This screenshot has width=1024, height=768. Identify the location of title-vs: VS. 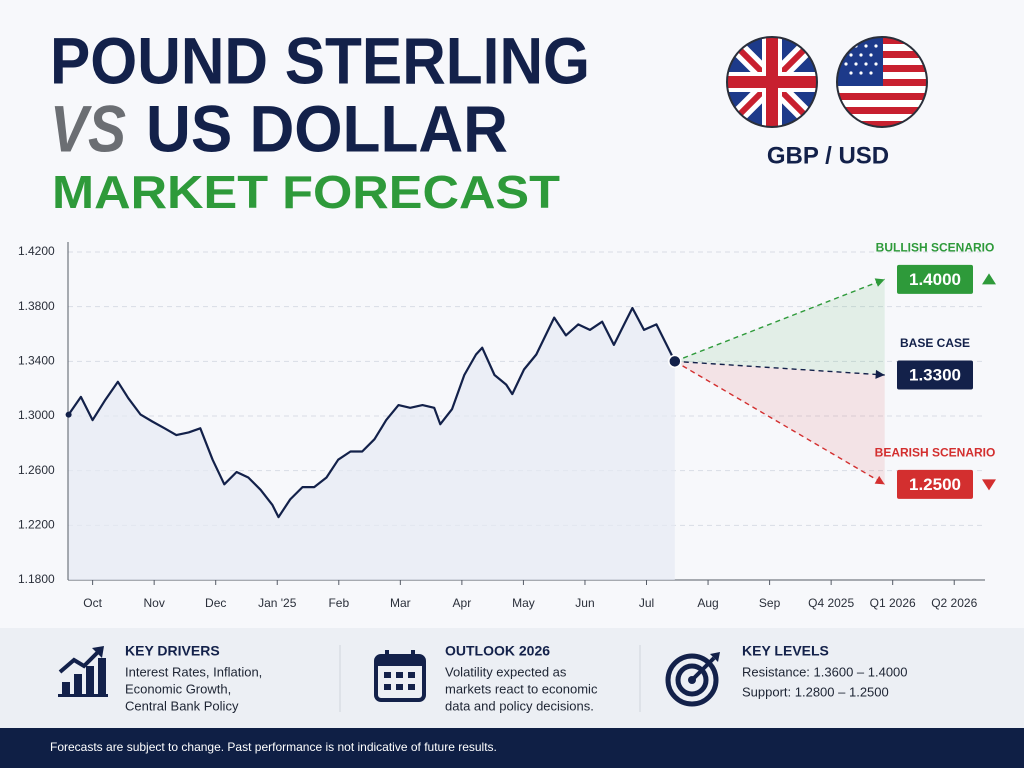
(88, 128).